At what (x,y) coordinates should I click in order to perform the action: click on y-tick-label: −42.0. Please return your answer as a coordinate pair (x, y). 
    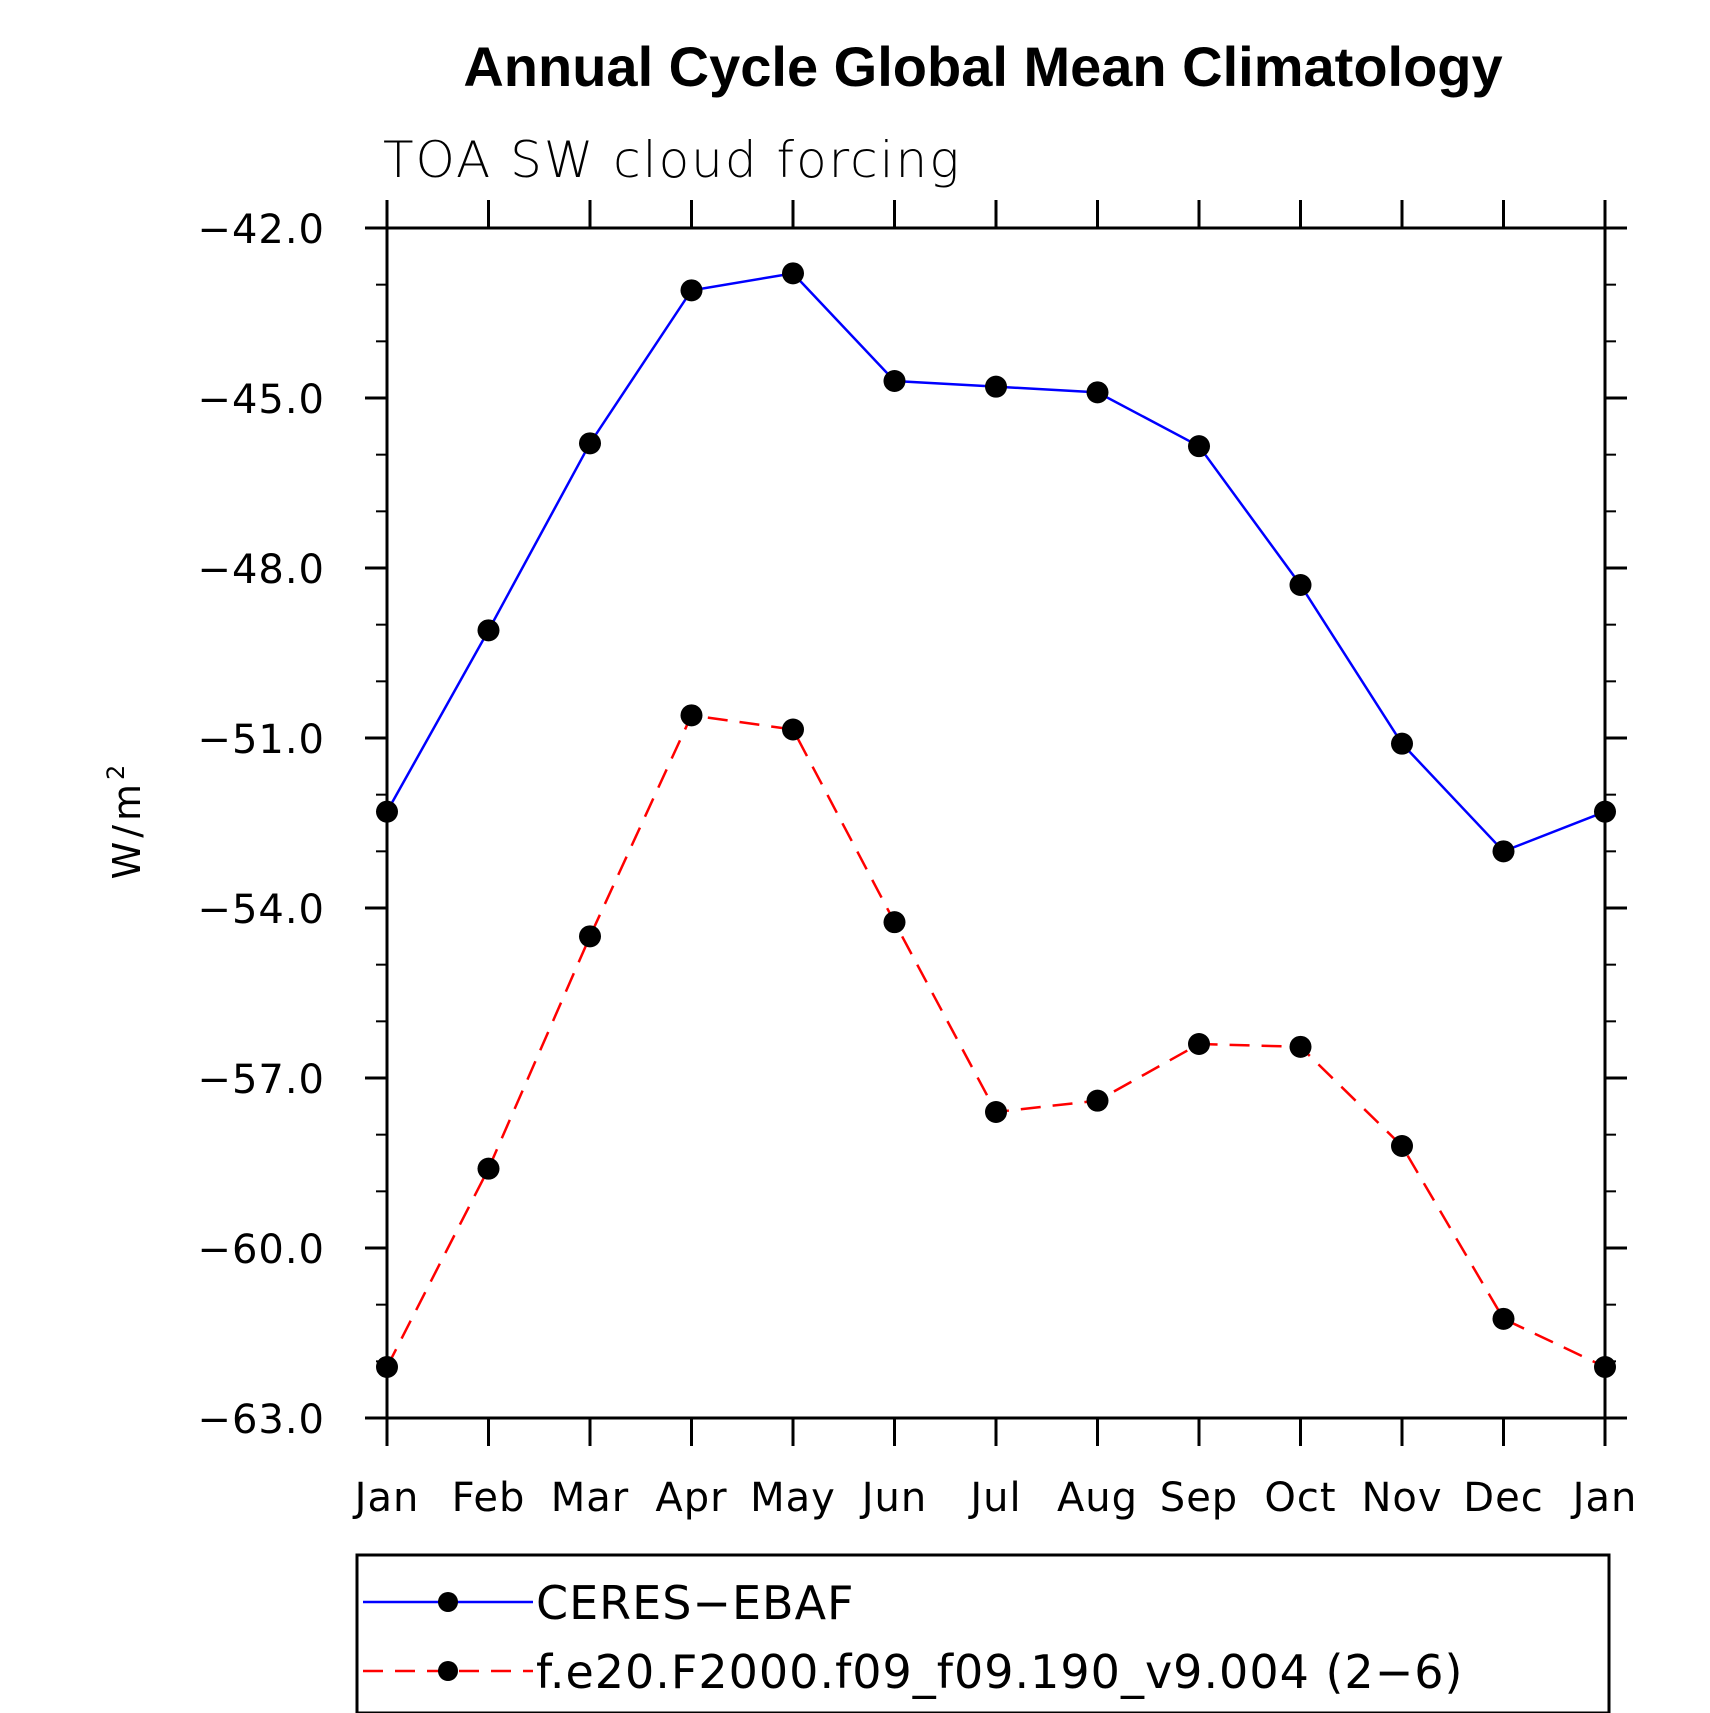
    Looking at the image, I should click on (261, 230).